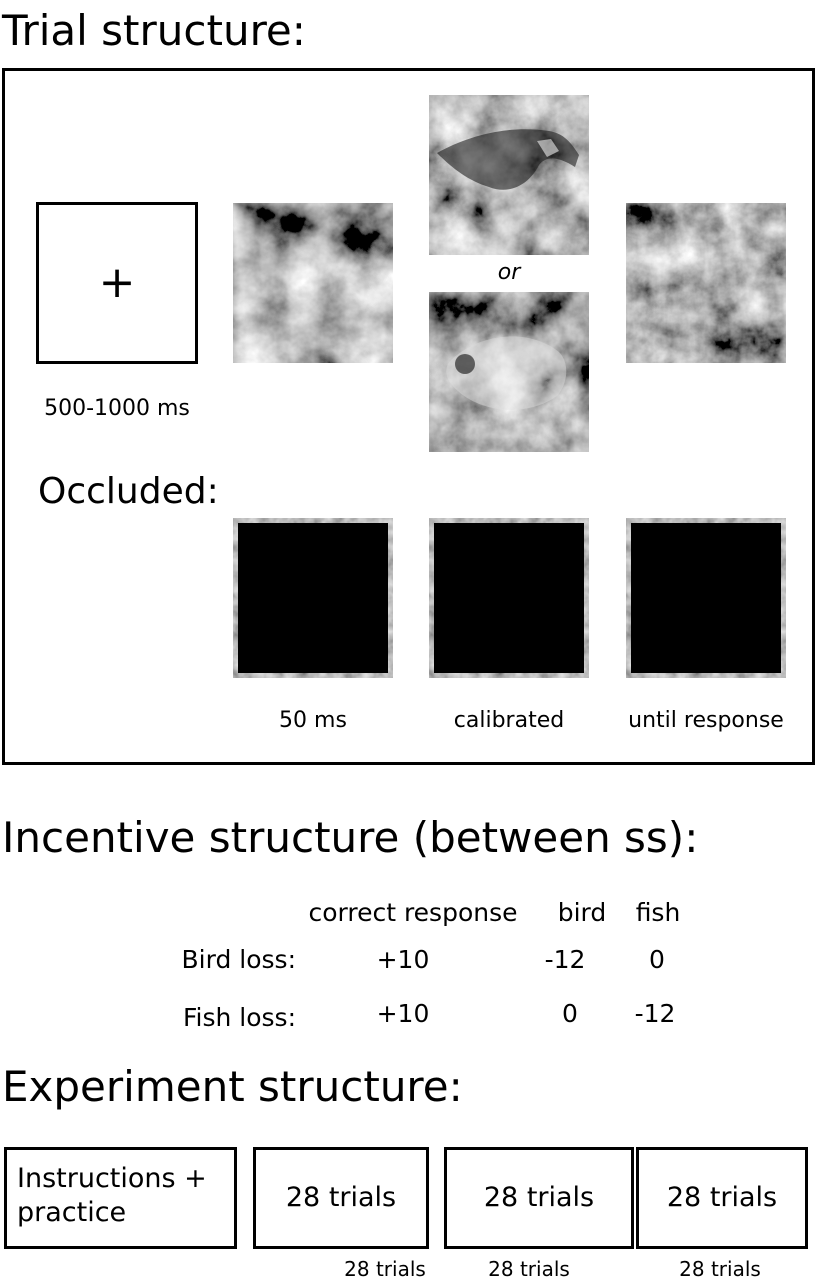 This screenshot has width=816, height=1287. What do you see at coordinates (570, 1013) in the screenshot?
I see `cell-fish-loss-bird: 0` at bounding box center [570, 1013].